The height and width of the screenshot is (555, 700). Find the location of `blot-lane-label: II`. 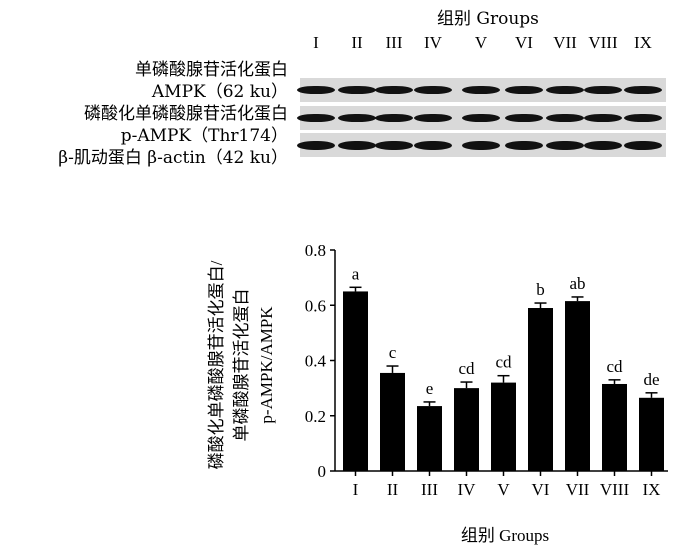

blot-lane-label: II is located at coordinates (357, 42).